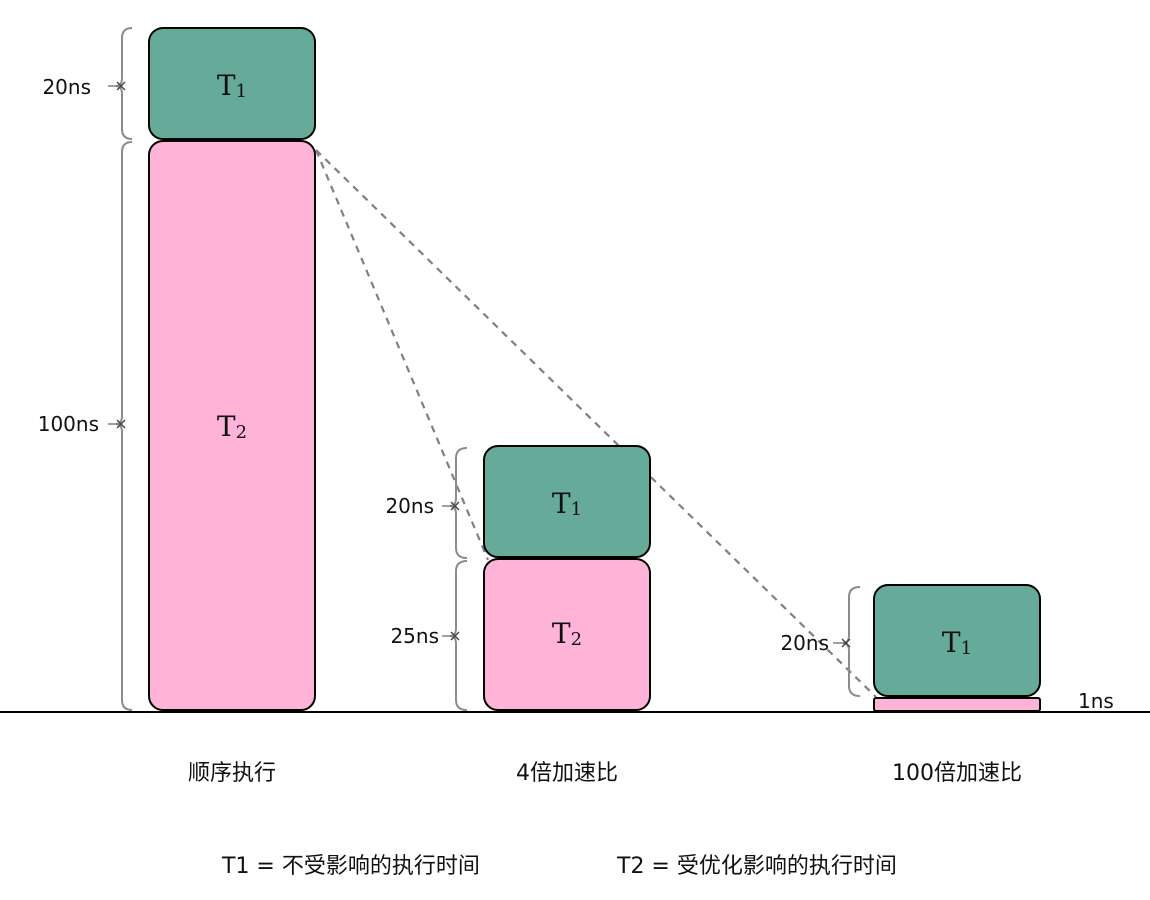 The image size is (1150, 900). I want to click on t2-duration-100x: 1ns, so click(1096, 701).